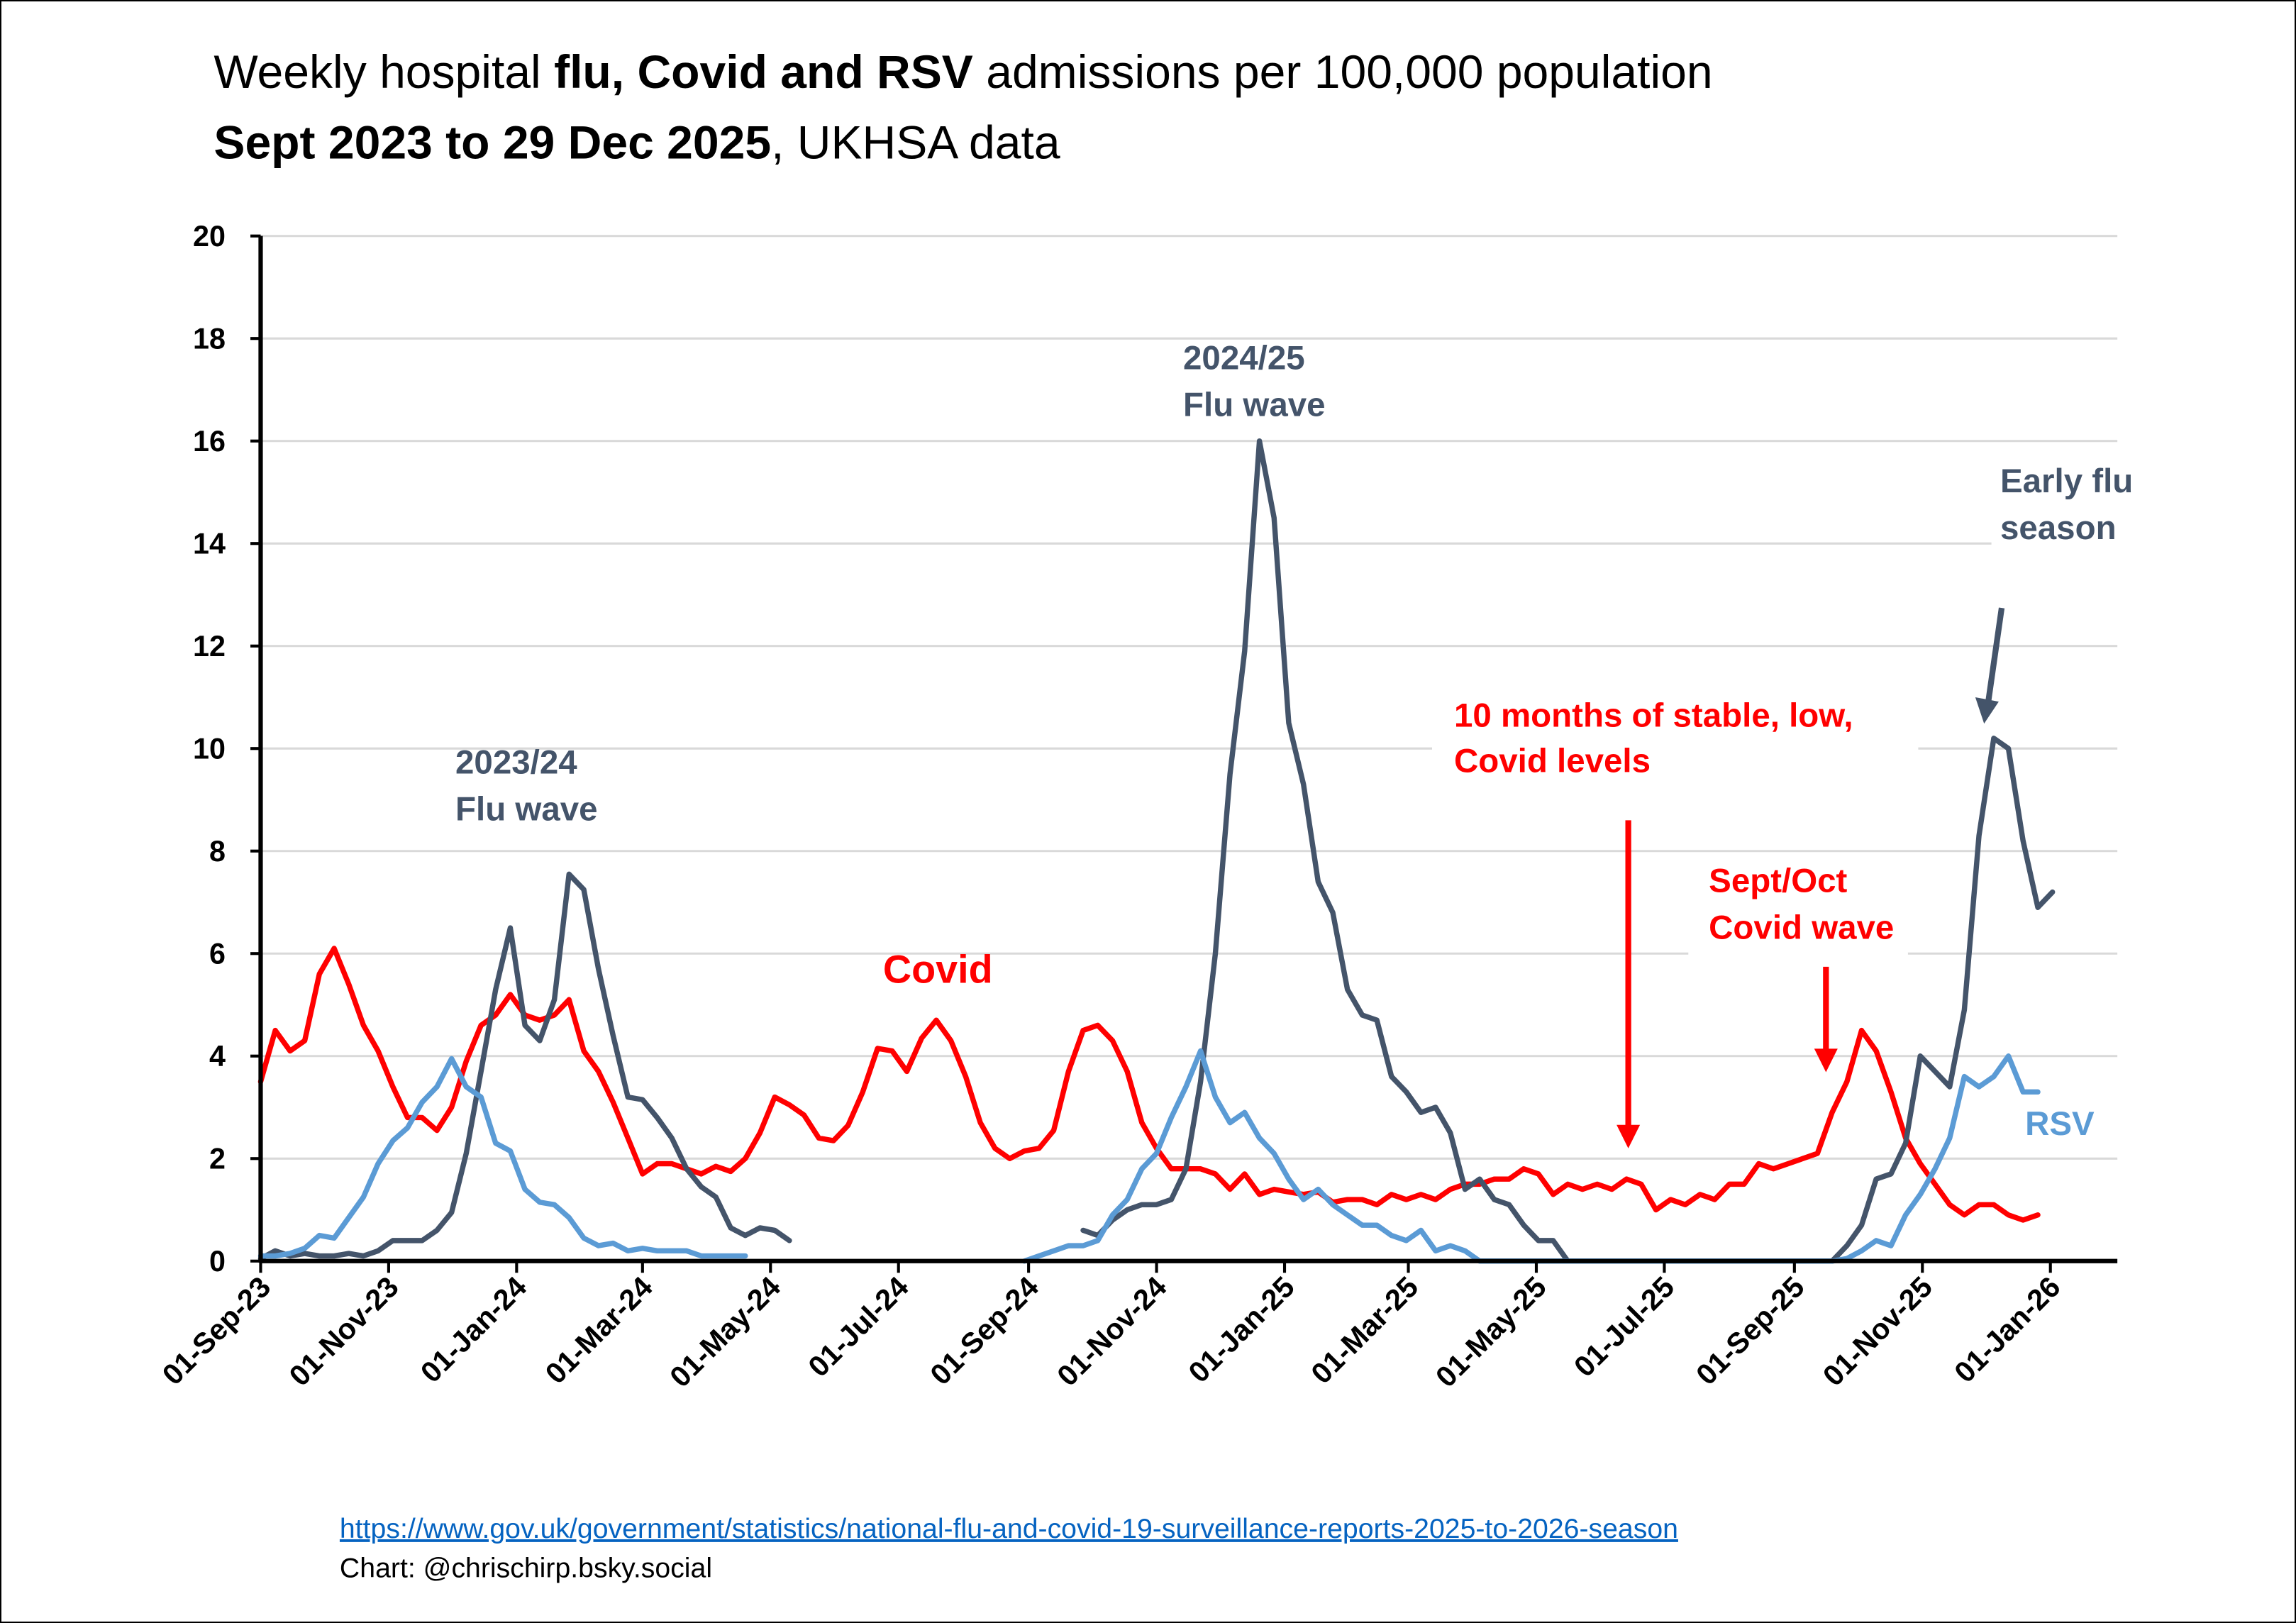 This screenshot has height=1623, width=2296. What do you see at coordinates (599, 1330) in the screenshot?
I see `x-tick-label: 01-Mar-24` at bounding box center [599, 1330].